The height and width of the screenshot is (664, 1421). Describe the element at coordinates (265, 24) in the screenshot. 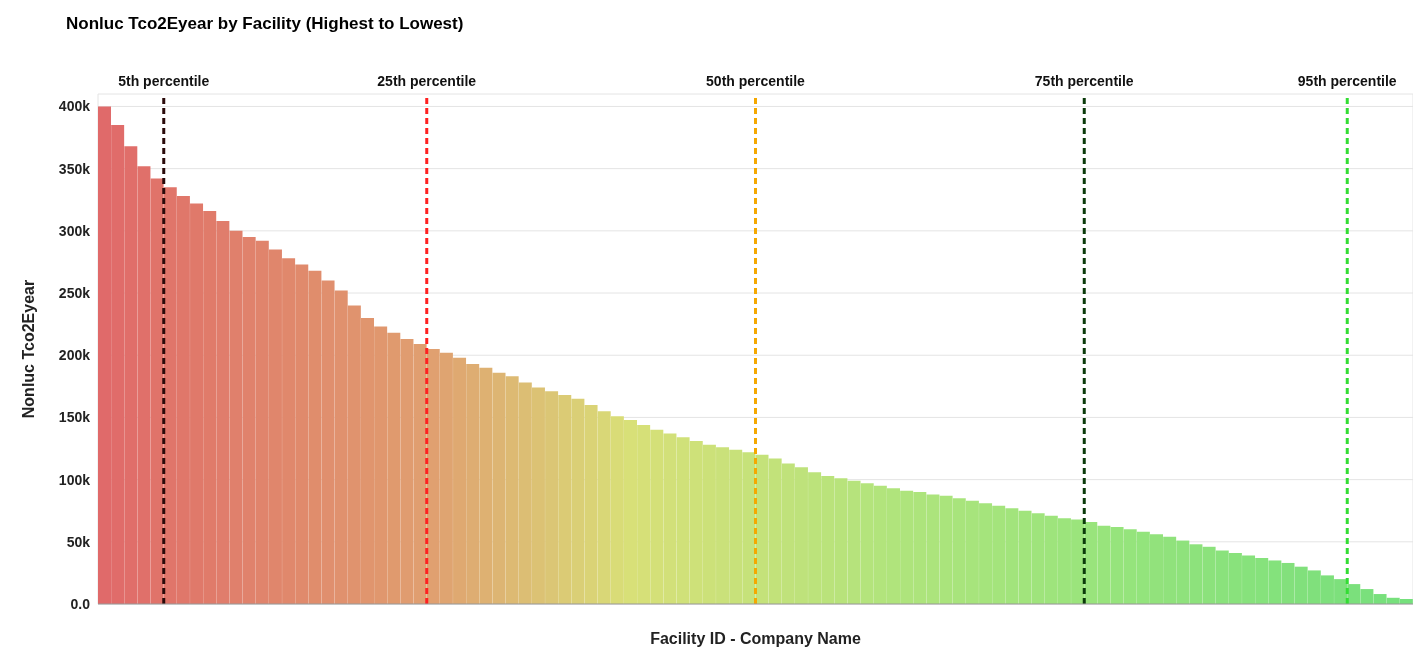

I see `chart-title: Nonluc Tco2Eyear by Facility (Highest to Lowest)` at that location.